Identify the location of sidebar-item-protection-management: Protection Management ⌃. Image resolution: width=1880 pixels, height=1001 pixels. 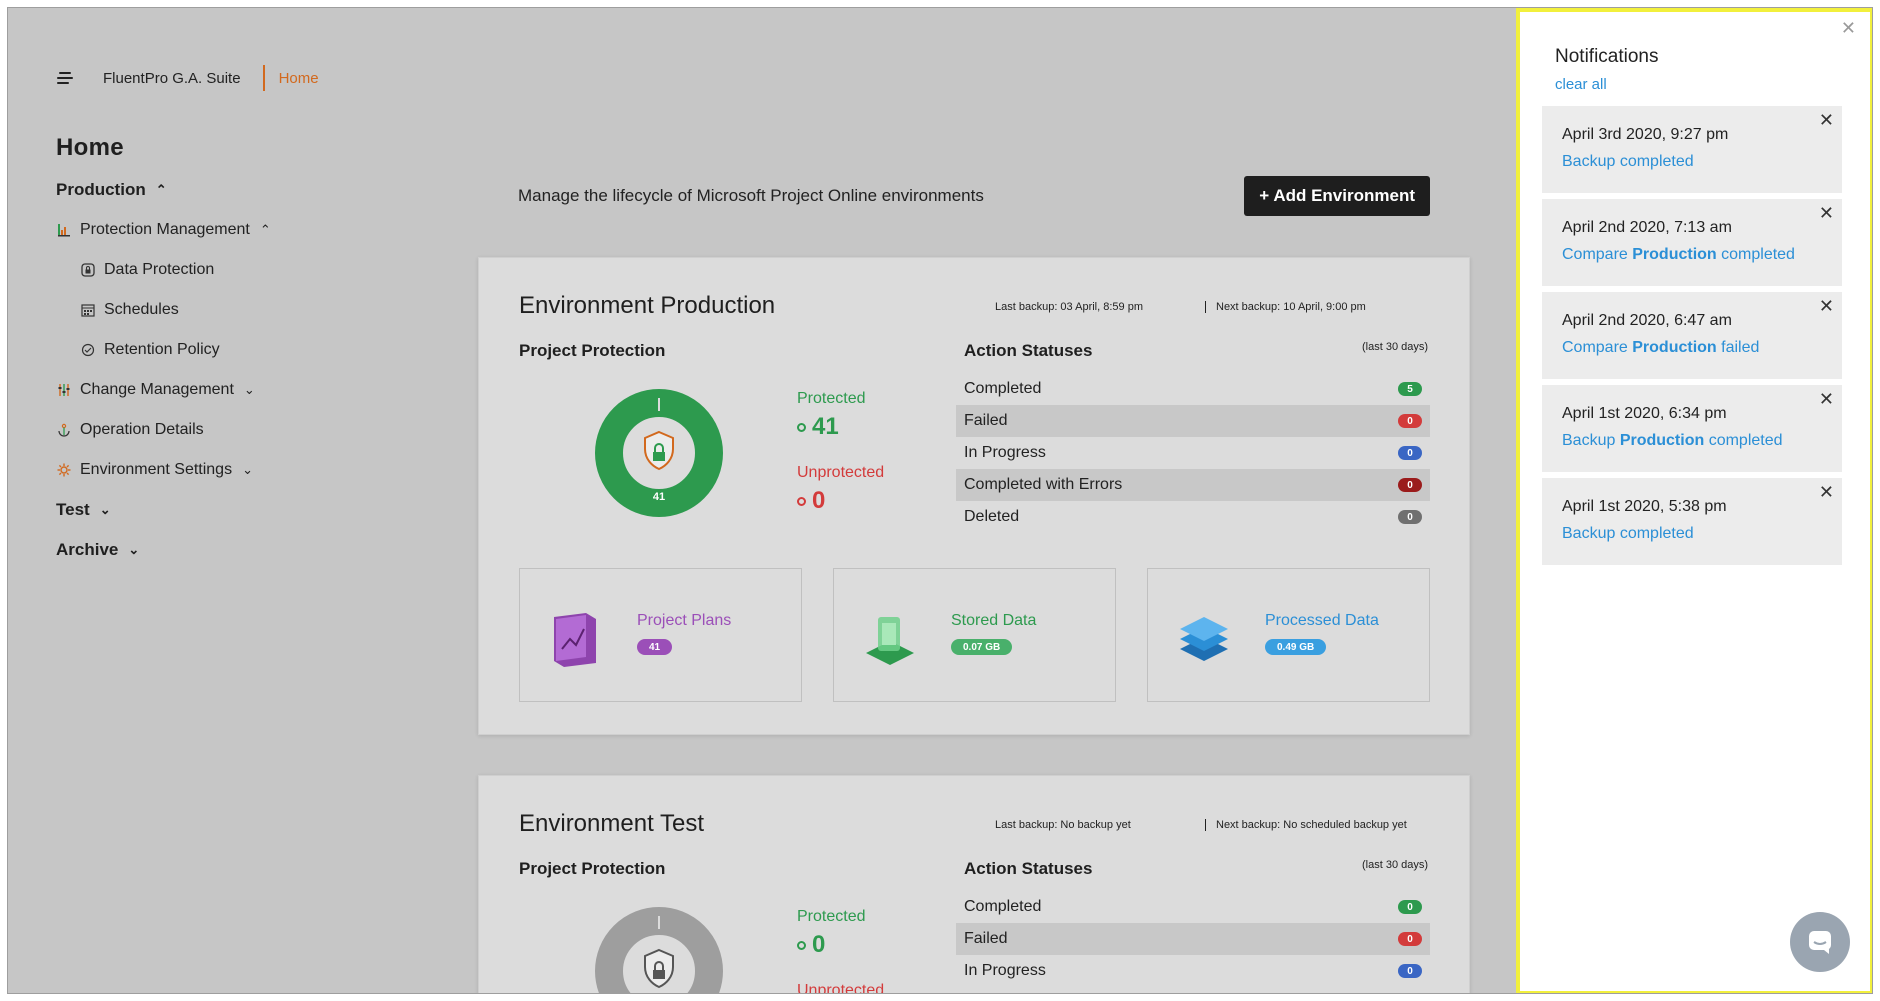
(246, 230).